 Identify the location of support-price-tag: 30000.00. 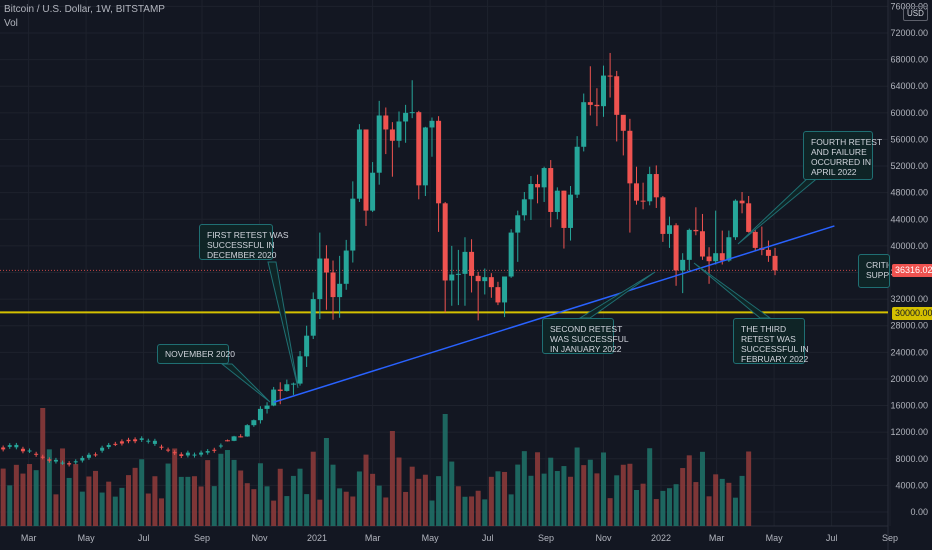
(912, 313).